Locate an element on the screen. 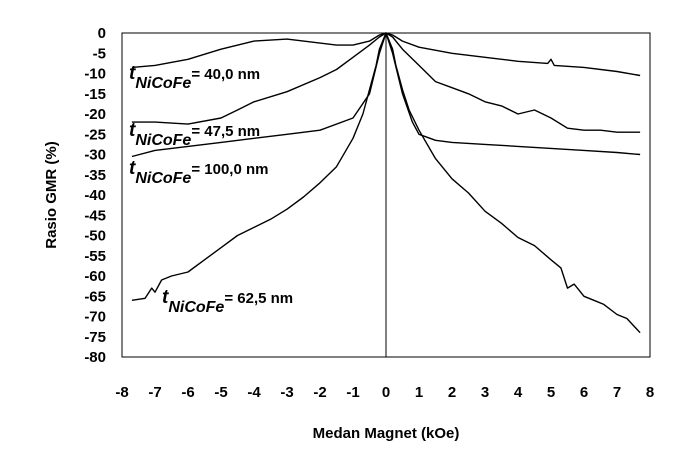 The height and width of the screenshot is (465, 698). annotation-100nm: tNiCoFe= 100,0 nm is located at coordinates (198, 172).